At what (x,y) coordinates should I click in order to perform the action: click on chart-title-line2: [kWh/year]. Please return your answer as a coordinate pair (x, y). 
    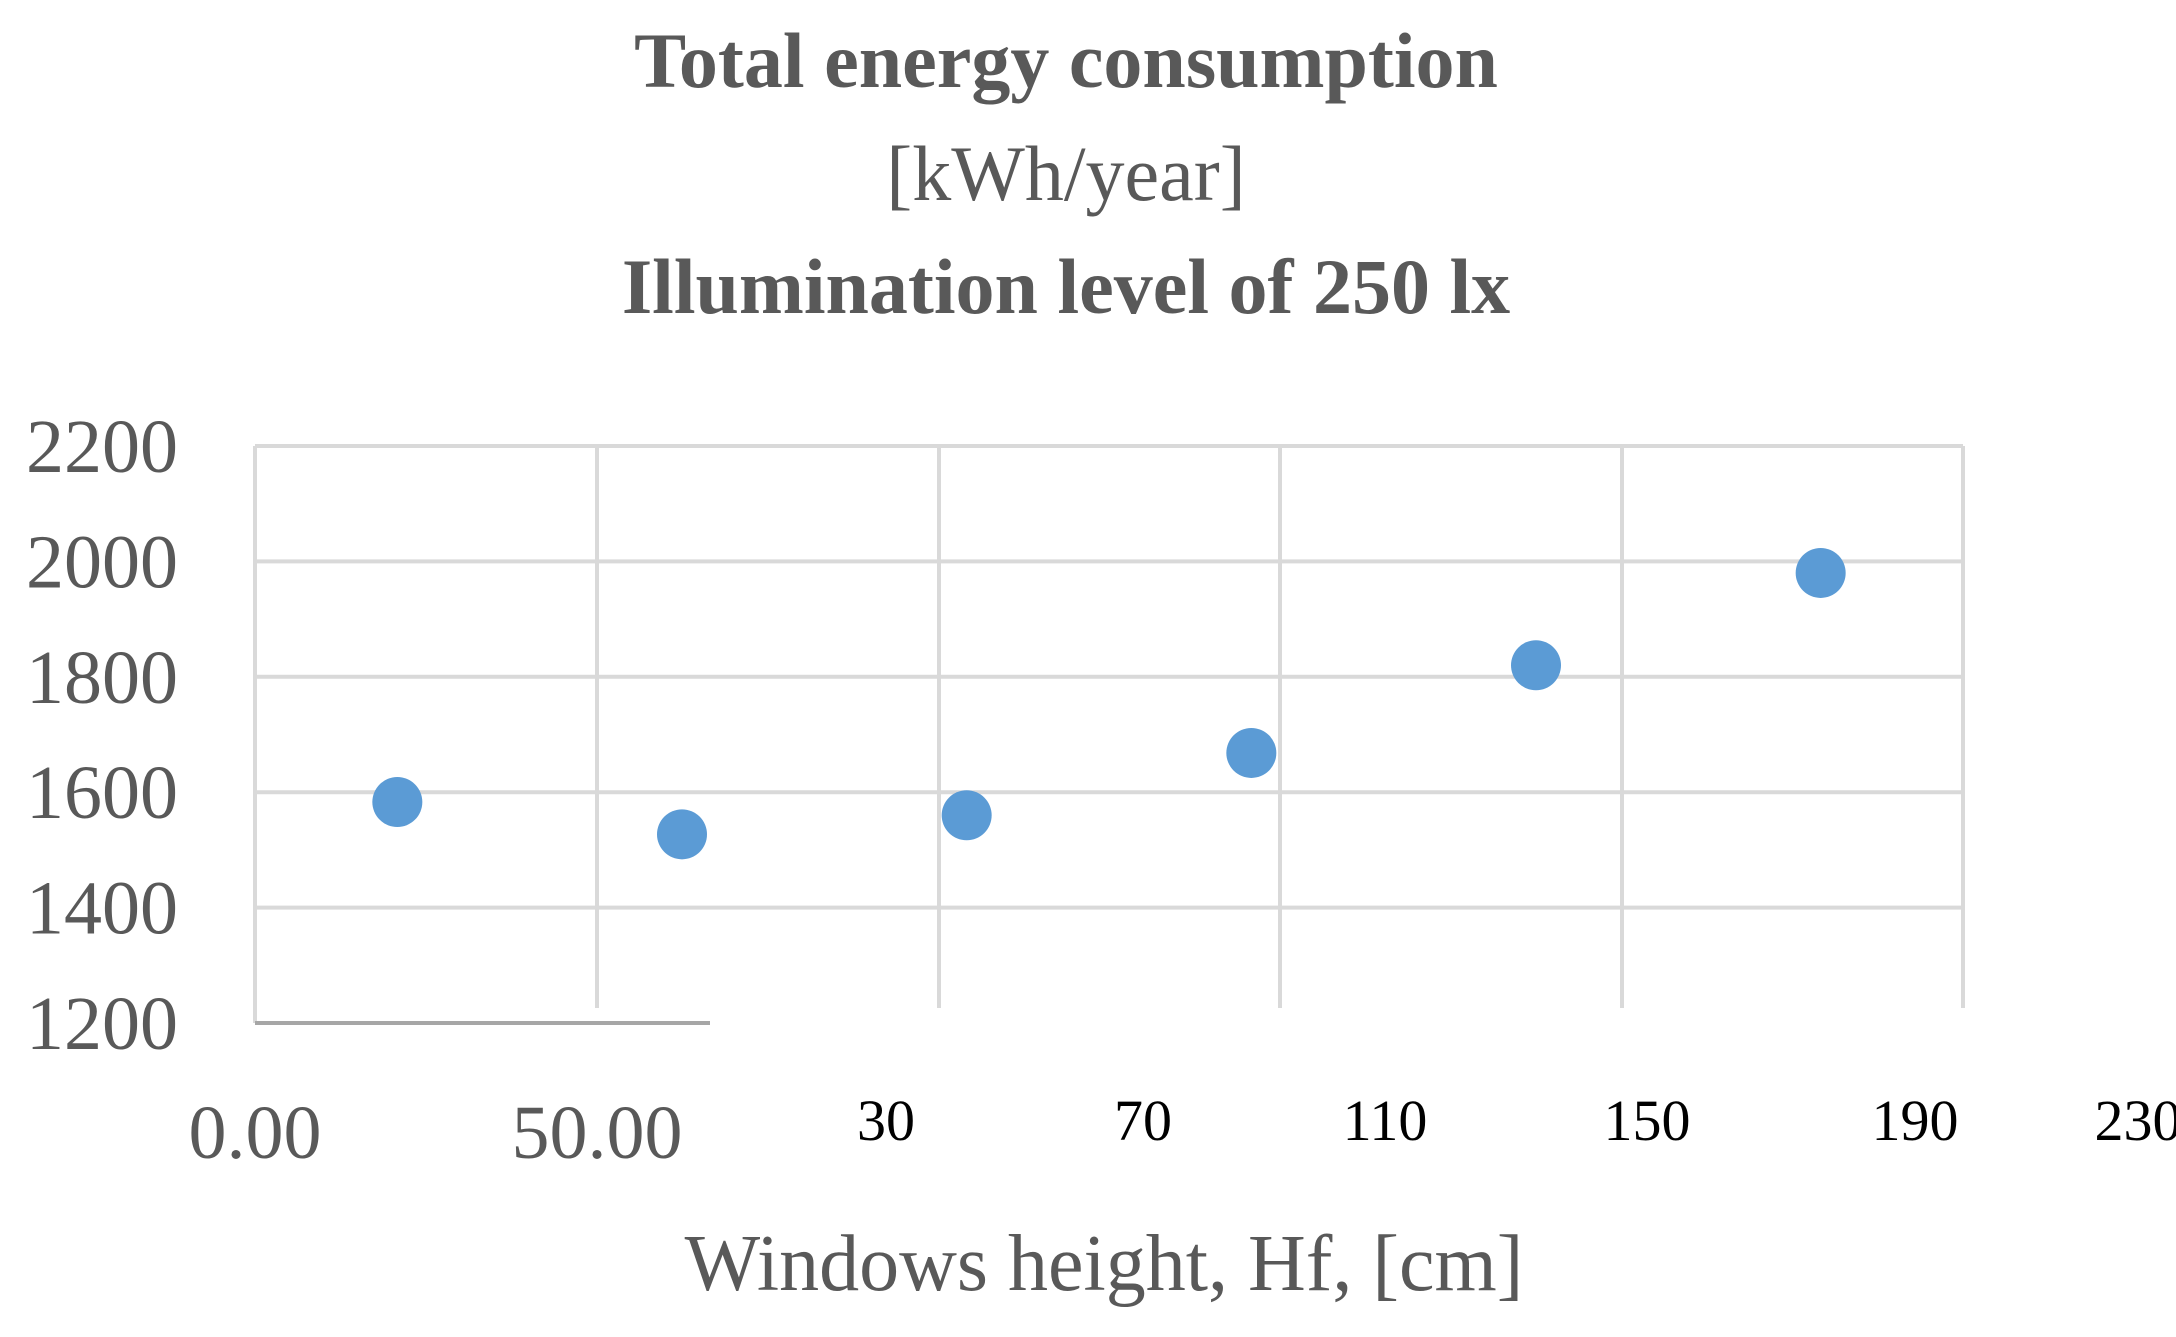
    Looking at the image, I should click on (1065, 173).